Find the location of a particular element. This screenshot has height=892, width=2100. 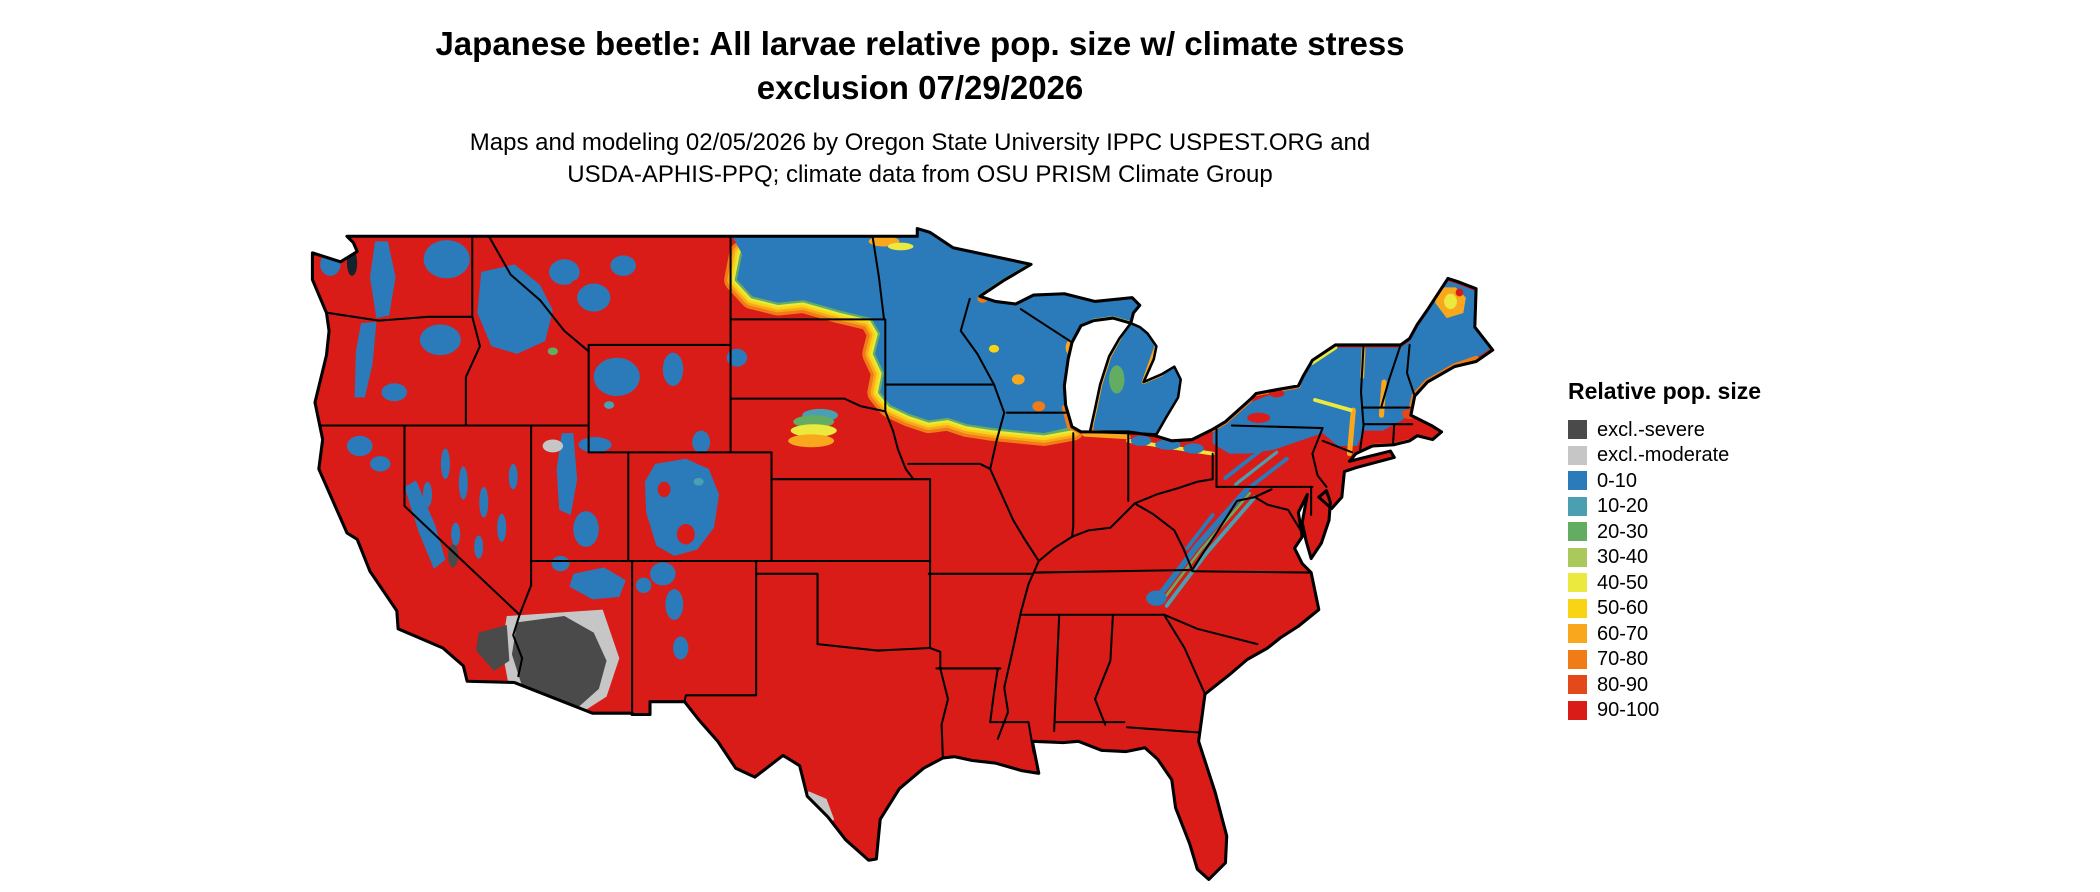

exclusion-severe-california is located at coordinates (493, 648).